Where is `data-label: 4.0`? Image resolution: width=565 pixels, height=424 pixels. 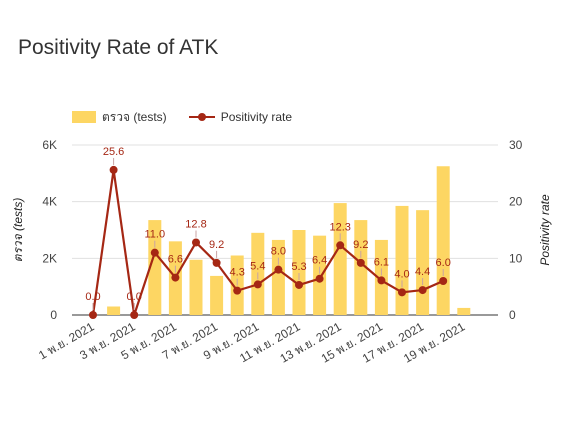 data-label: 4.0 is located at coordinates (401, 274).